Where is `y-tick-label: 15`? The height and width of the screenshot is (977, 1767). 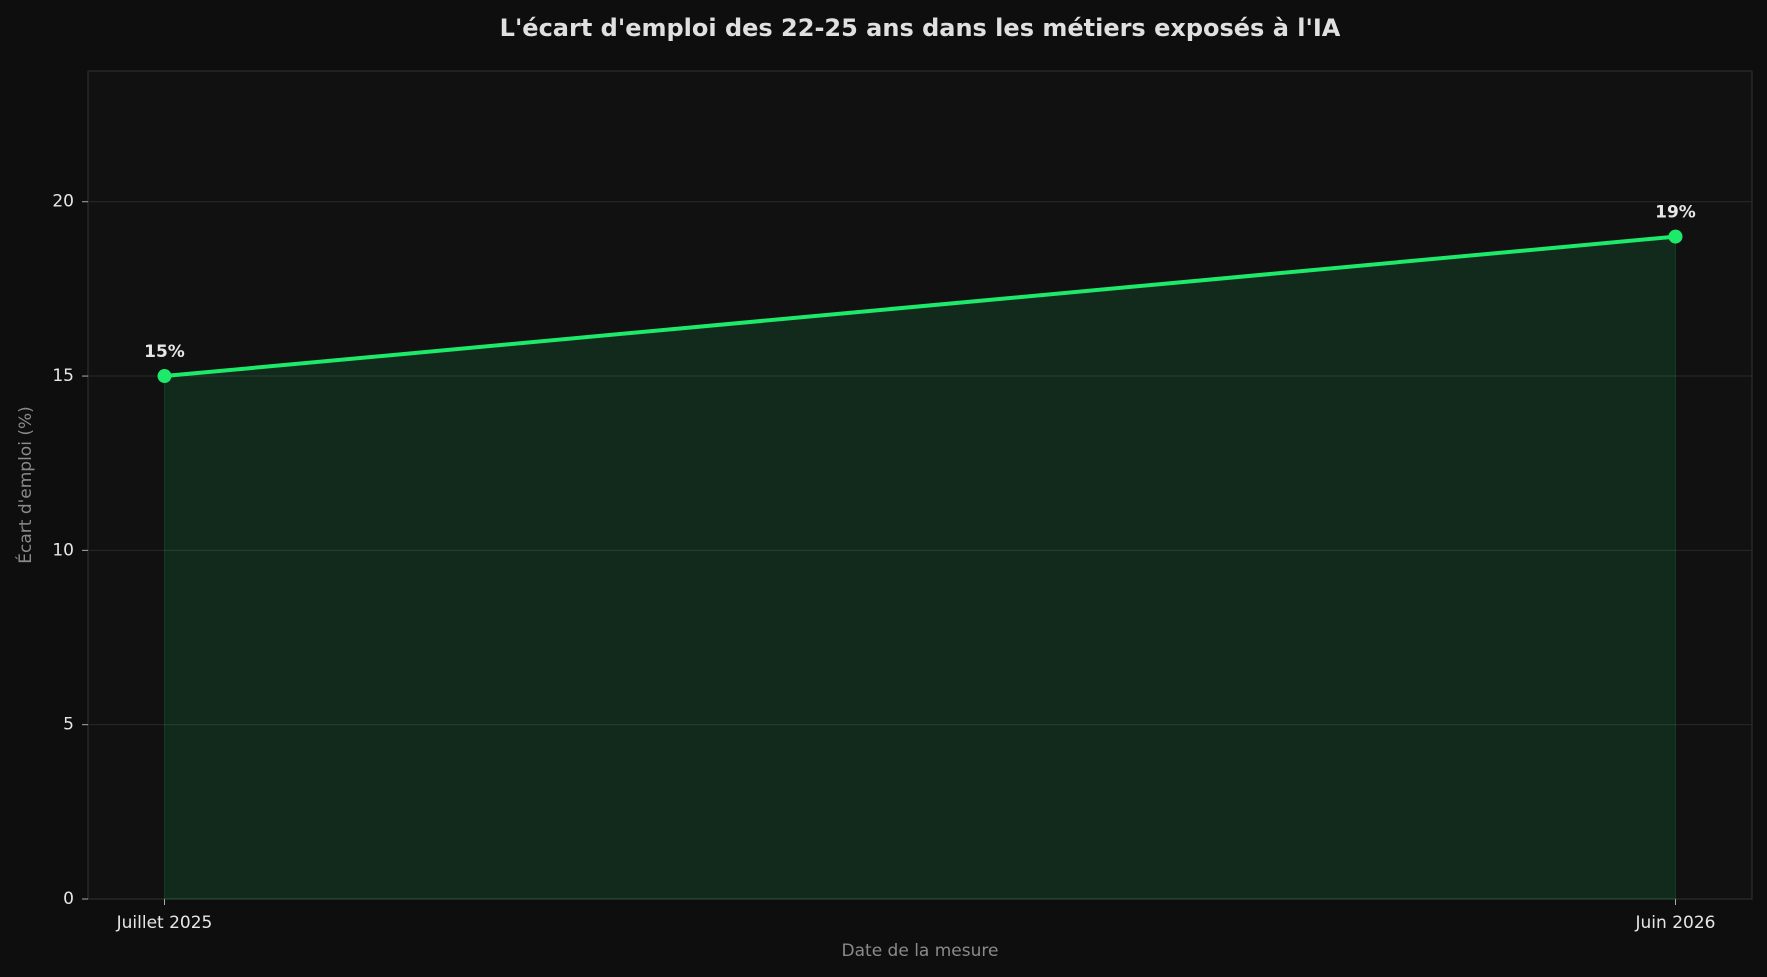 y-tick-label: 15 is located at coordinates (63, 376).